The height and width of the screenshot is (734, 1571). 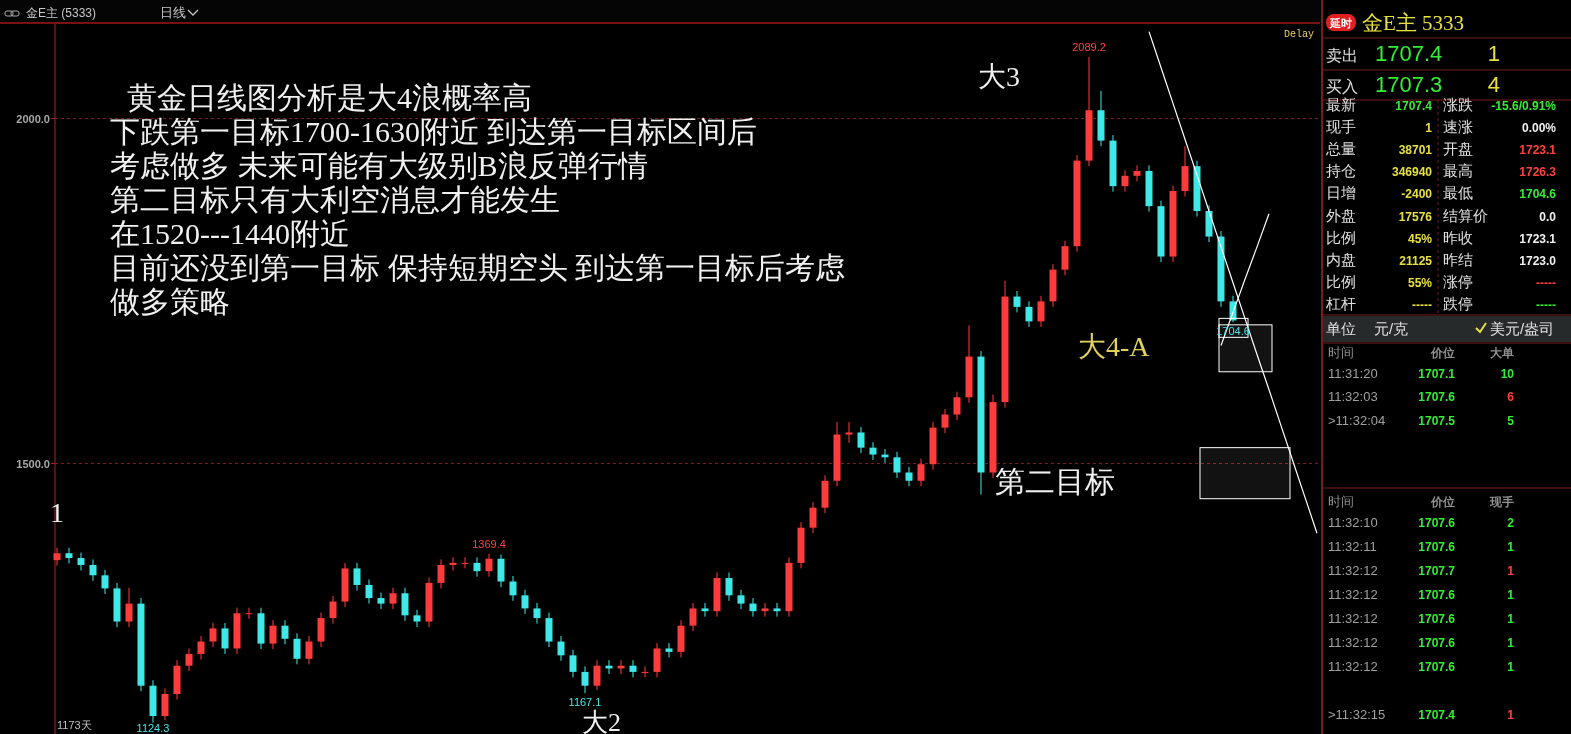 What do you see at coordinates (1417, 194) in the screenshot?
I see `text: -2400` at bounding box center [1417, 194].